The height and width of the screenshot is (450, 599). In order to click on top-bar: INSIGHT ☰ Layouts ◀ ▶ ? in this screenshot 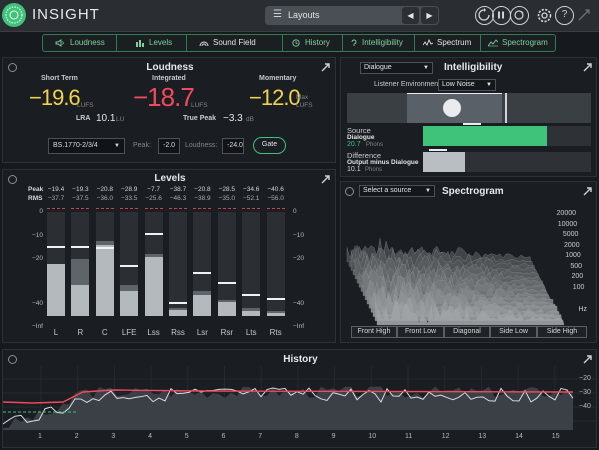, I will do `click(299, 16)`.